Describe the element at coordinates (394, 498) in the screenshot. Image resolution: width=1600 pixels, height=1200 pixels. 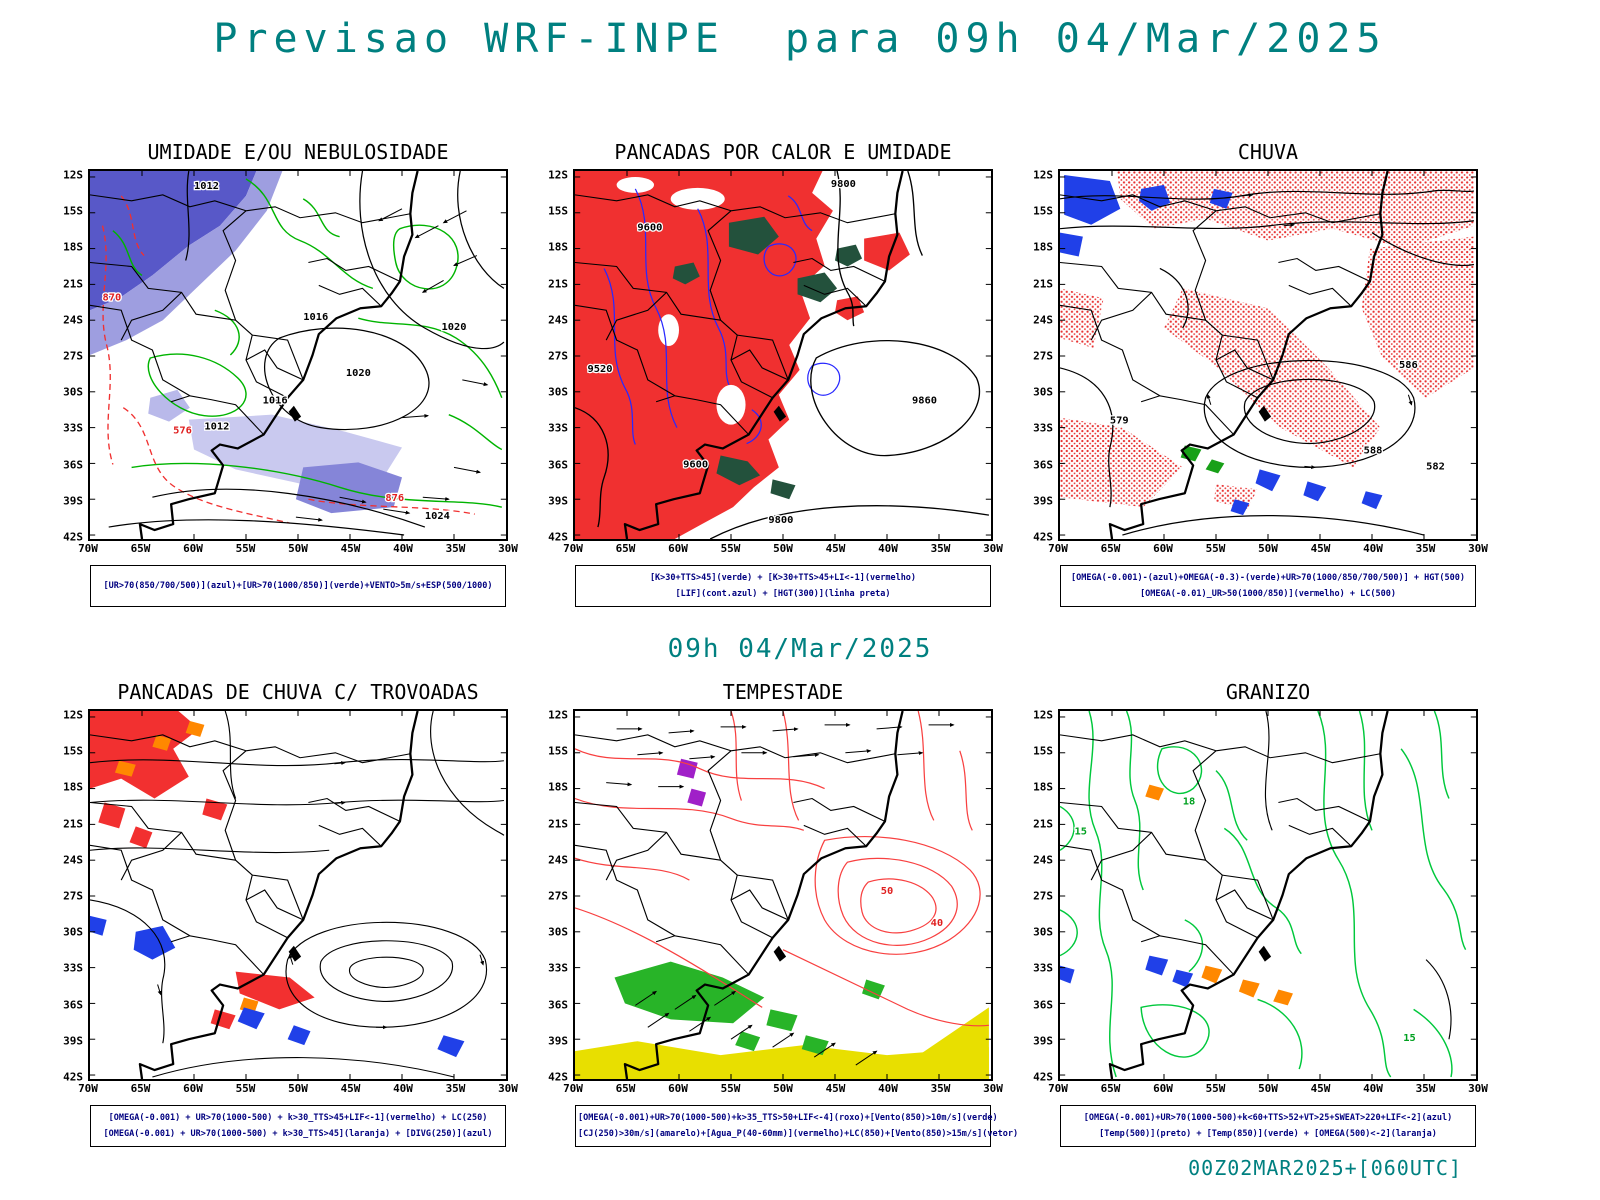
I see `contour-label: 876` at that location.